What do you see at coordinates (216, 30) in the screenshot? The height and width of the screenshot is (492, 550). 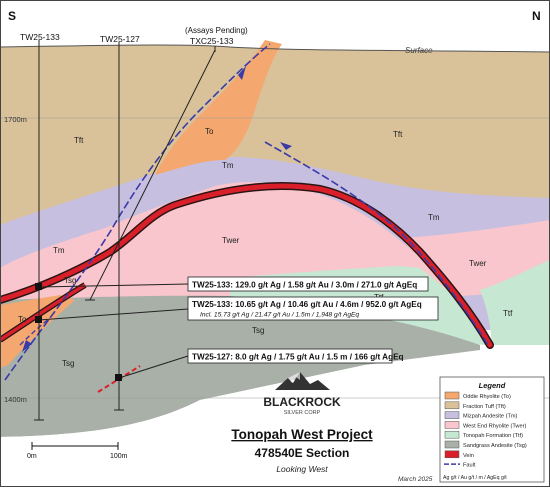 I see `drillhole-txc25-133-status: (Assays Pending)` at bounding box center [216, 30].